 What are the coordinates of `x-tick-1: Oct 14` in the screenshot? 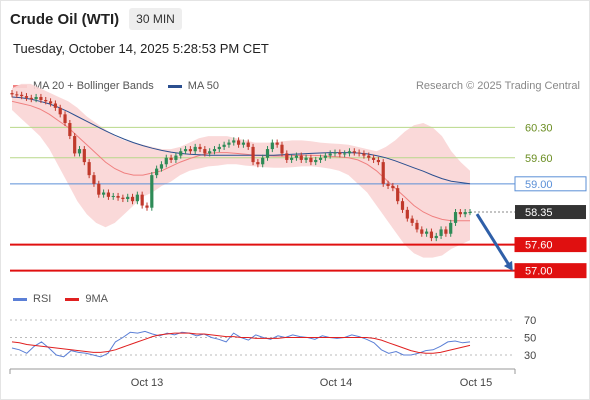 It's located at (336, 383).